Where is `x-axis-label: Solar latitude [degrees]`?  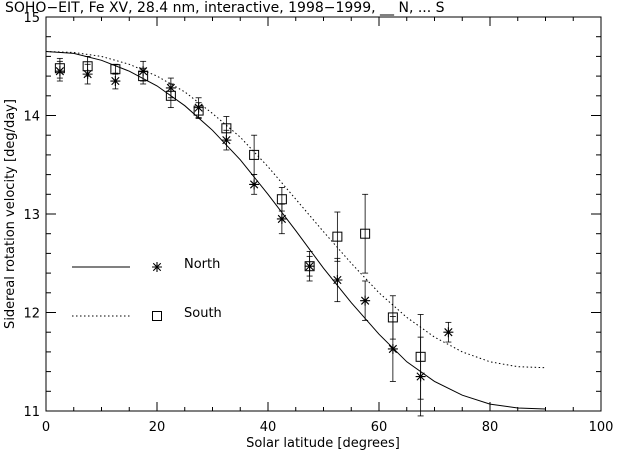 x-axis-label: Solar latitude [degrees] is located at coordinates (323, 443).